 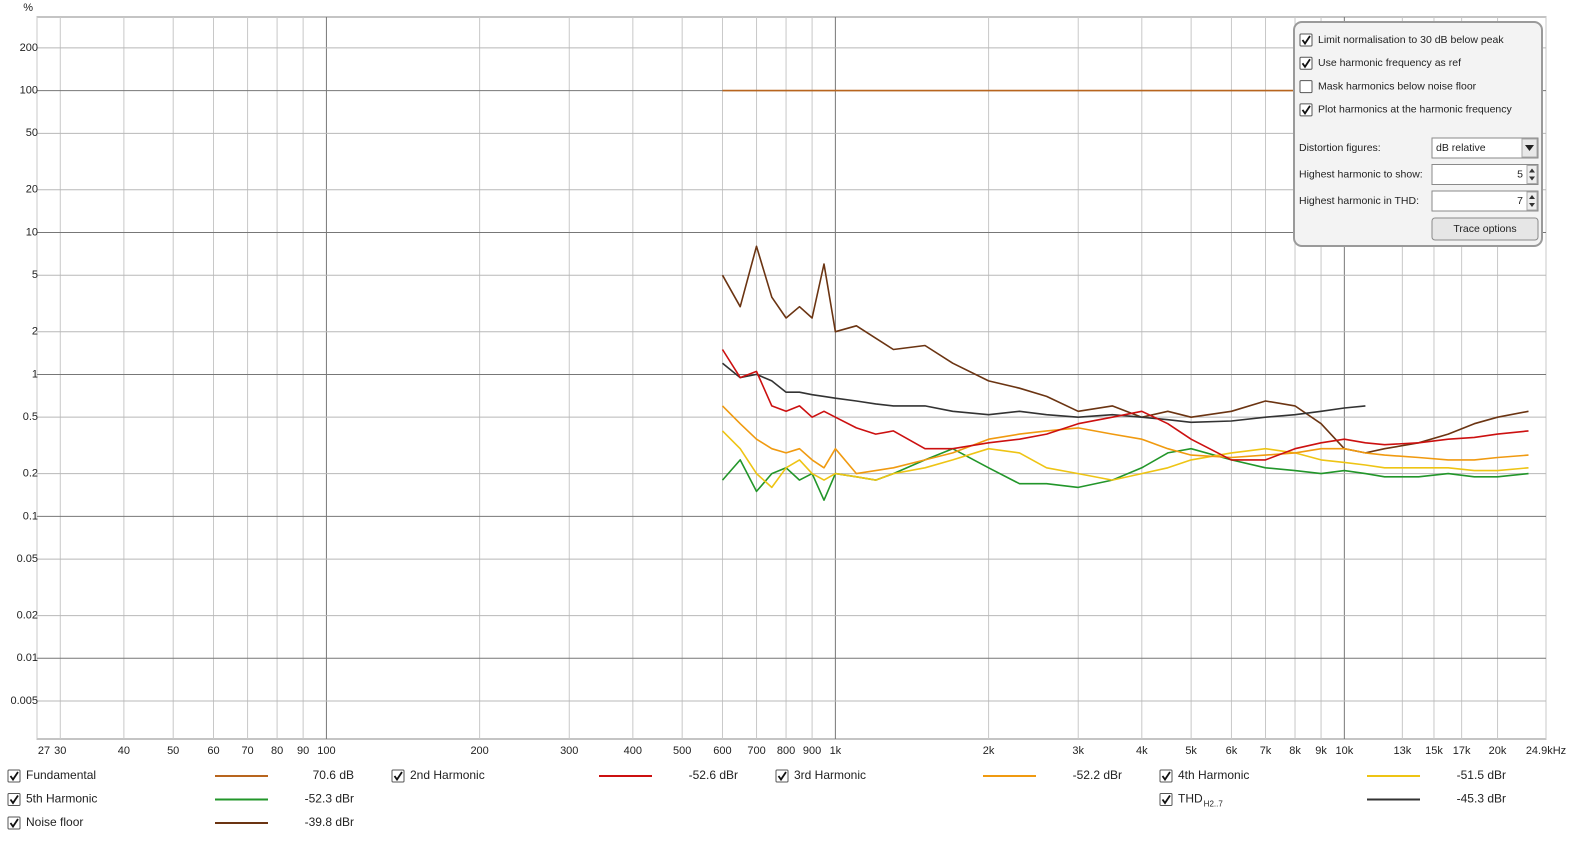 What do you see at coordinates (32, 133) in the screenshot?
I see `y-tick-label: 50` at bounding box center [32, 133].